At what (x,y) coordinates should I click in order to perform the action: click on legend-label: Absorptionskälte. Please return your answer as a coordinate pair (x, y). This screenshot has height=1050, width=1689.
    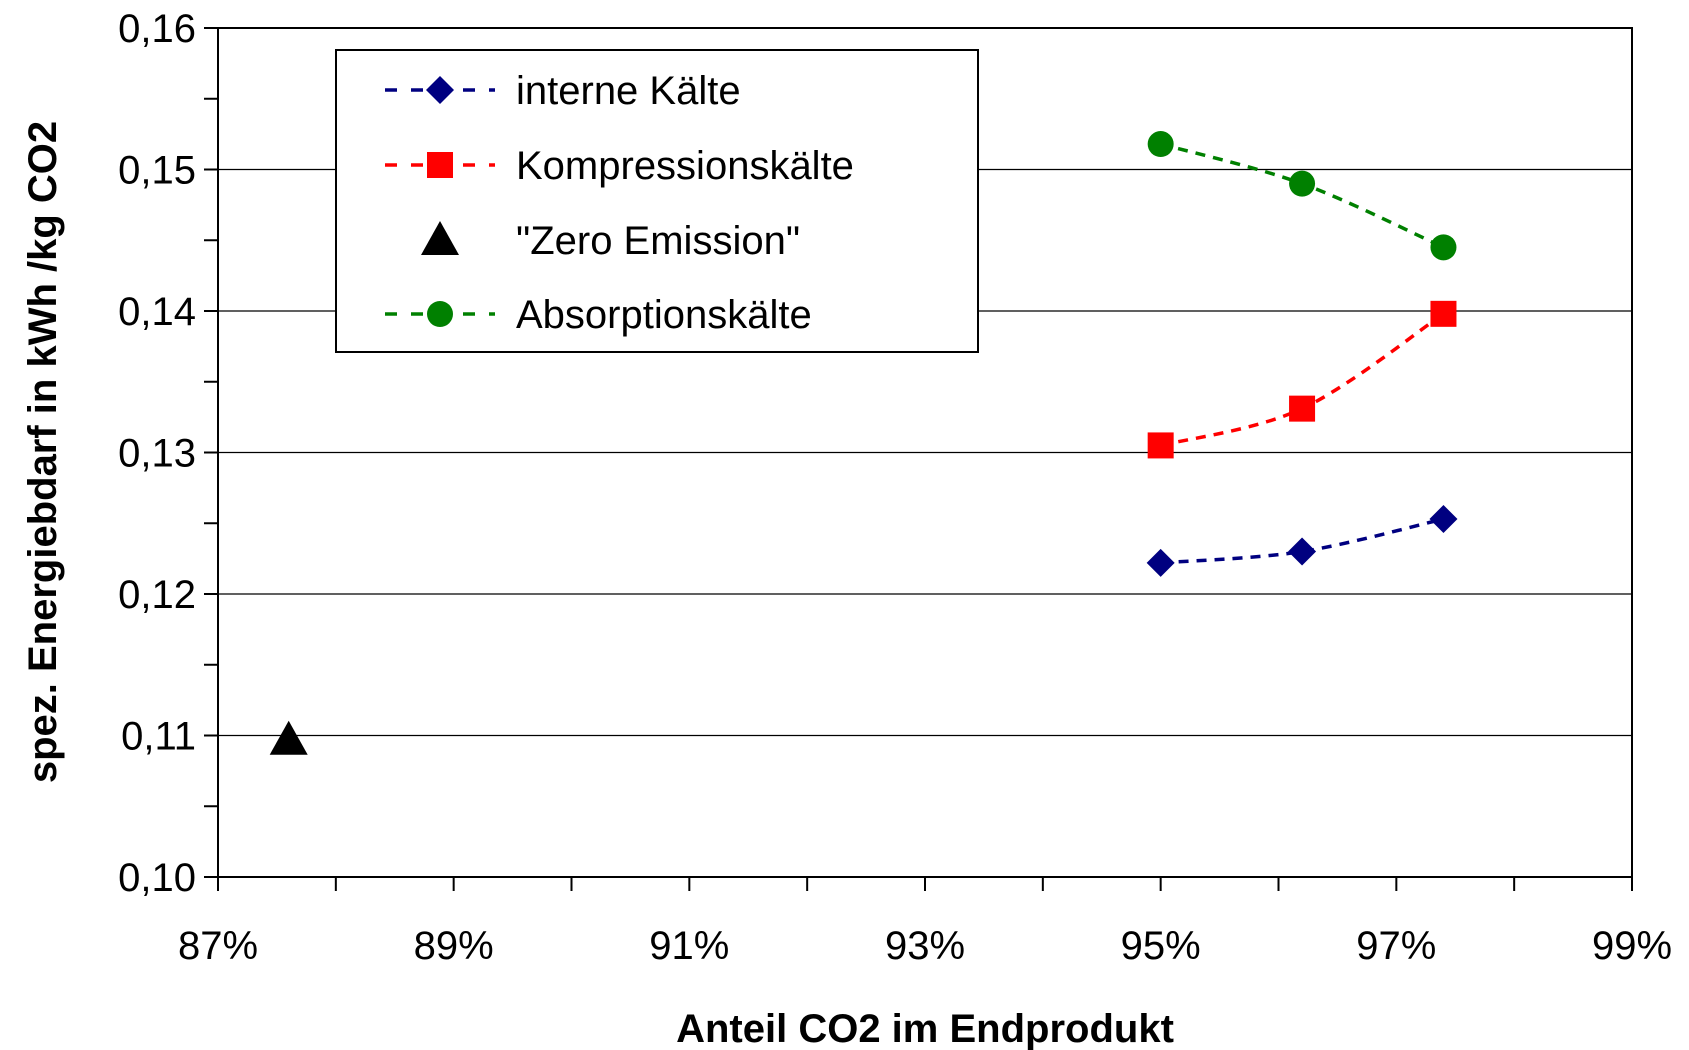
    Looking at the image, I should click on (664, 315).